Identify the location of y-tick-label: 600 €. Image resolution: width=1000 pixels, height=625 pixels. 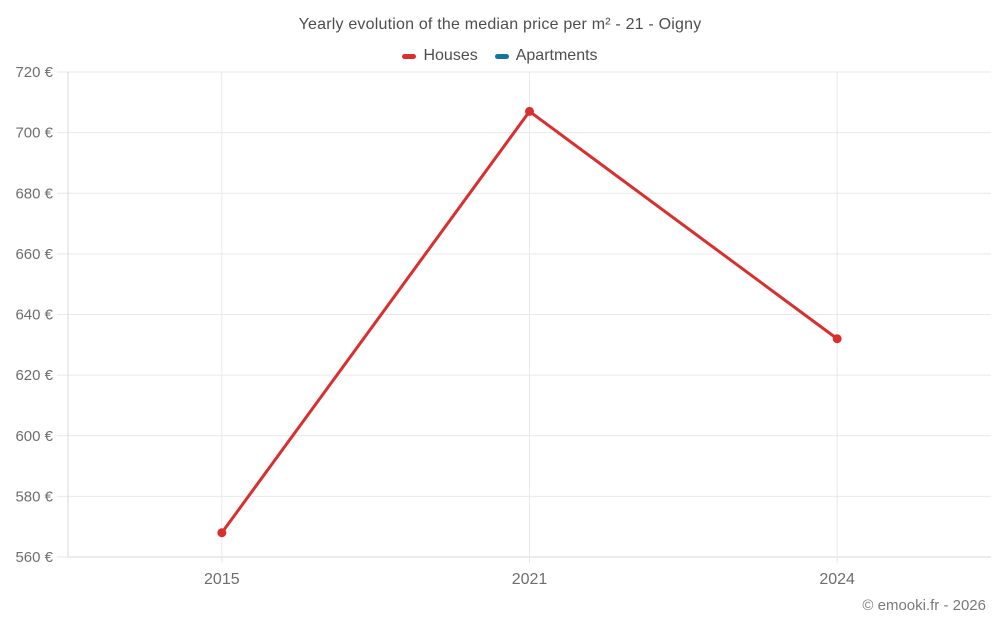
(34, 436).